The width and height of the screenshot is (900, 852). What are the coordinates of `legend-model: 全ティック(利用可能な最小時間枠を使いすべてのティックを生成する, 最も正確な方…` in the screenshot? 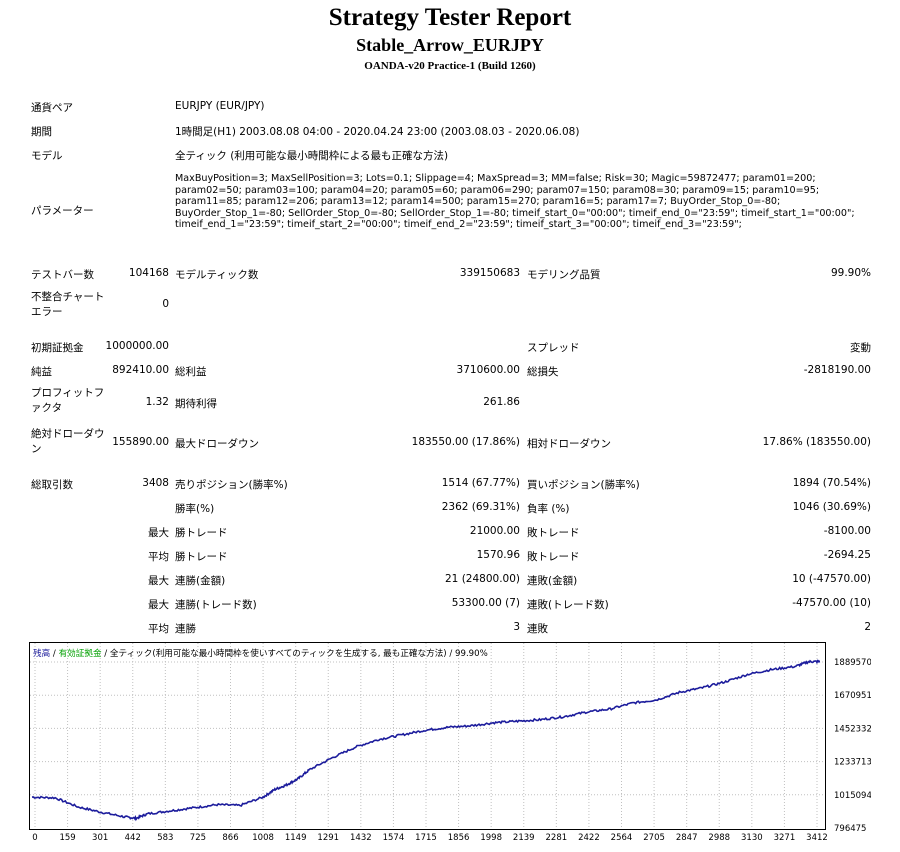 It's located at (298, 654).